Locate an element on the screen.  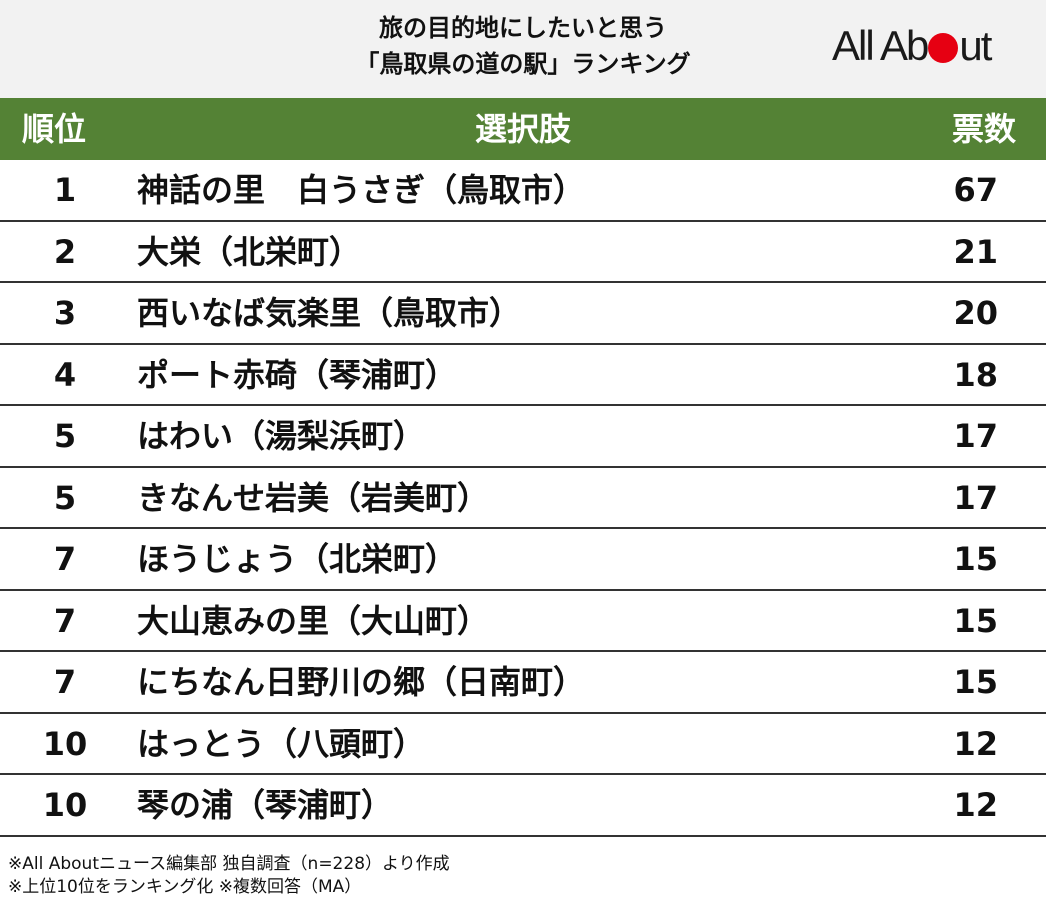
footnote-method: ※上位10位をランキング化 ※複数回答（MA） is located at coordinates (185, 887).